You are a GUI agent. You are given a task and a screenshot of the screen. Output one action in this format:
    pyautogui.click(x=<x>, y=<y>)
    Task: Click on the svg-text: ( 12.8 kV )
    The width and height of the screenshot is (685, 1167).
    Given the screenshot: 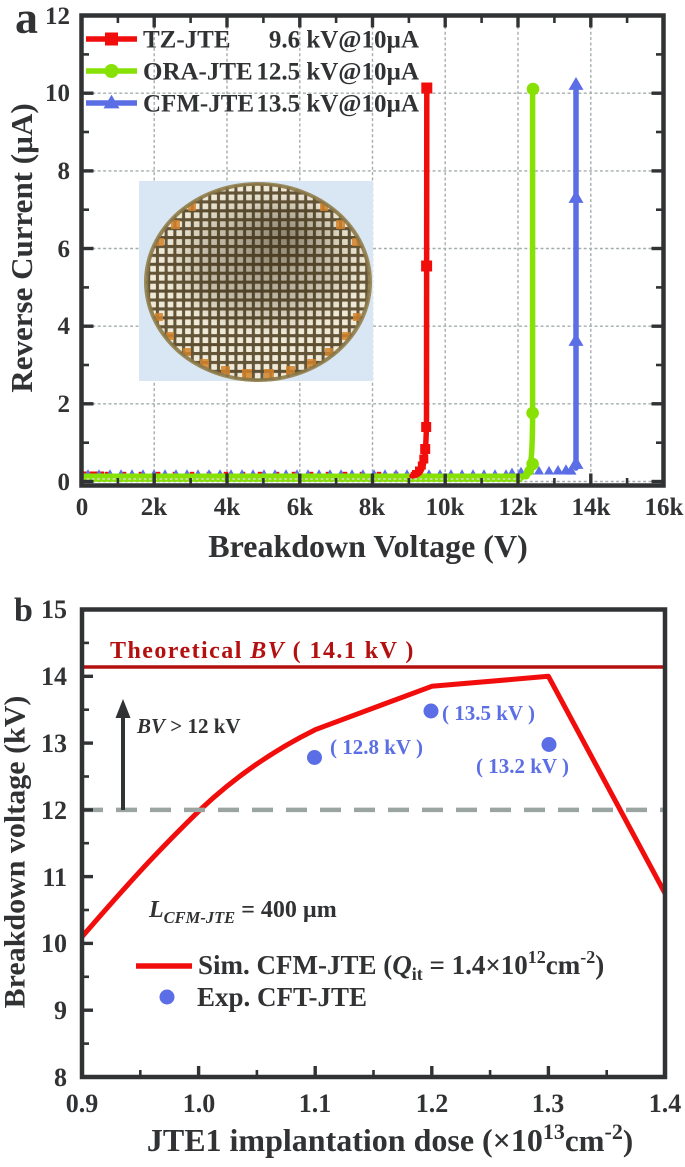 What is the action you would take?
    pyautogui.click(x=376, y=747)
    